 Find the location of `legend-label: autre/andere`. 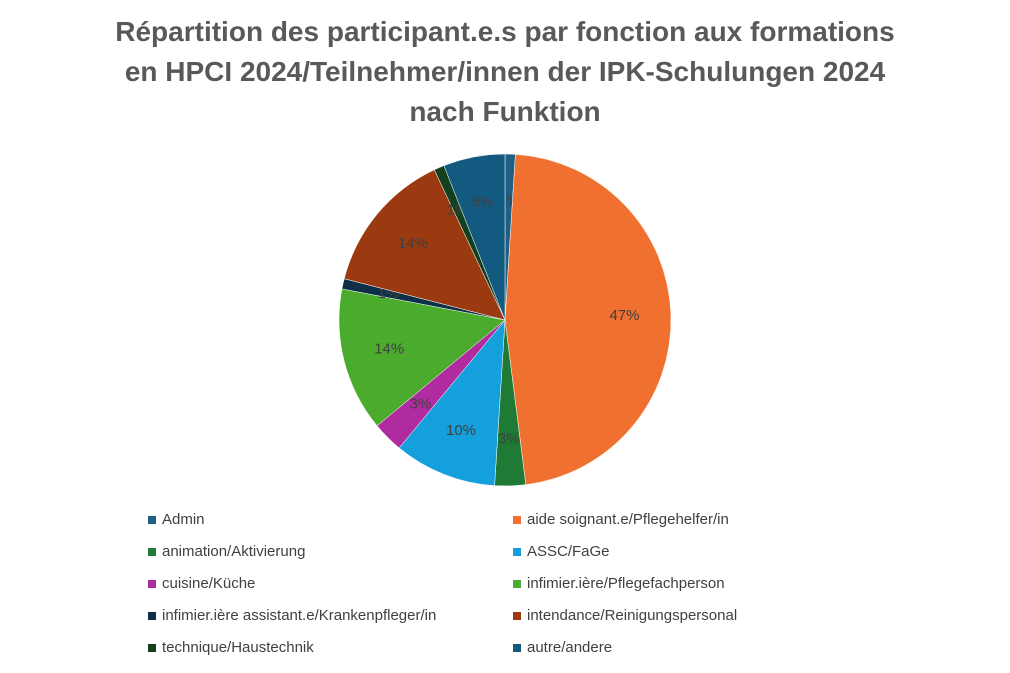

legend-label: autre/andere is located at coordinates (569, 647).